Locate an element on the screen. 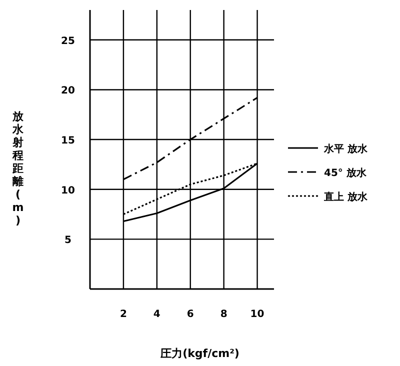 This screenshot has width=400, height=366. y-tick-label: 20 is located at coordinates (68, 91).